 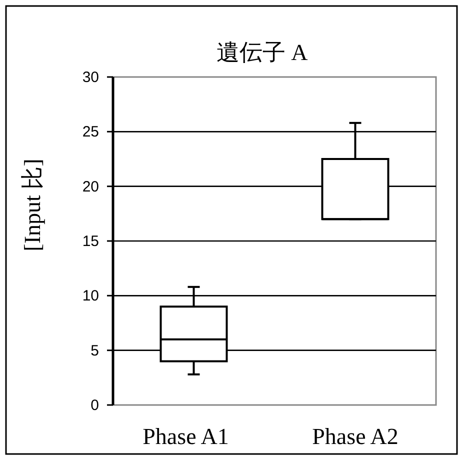 What do you see at coordinates (90, 187) in the screenshot?
I see `y-tick-label: 20` at bounding box center [90, 187].